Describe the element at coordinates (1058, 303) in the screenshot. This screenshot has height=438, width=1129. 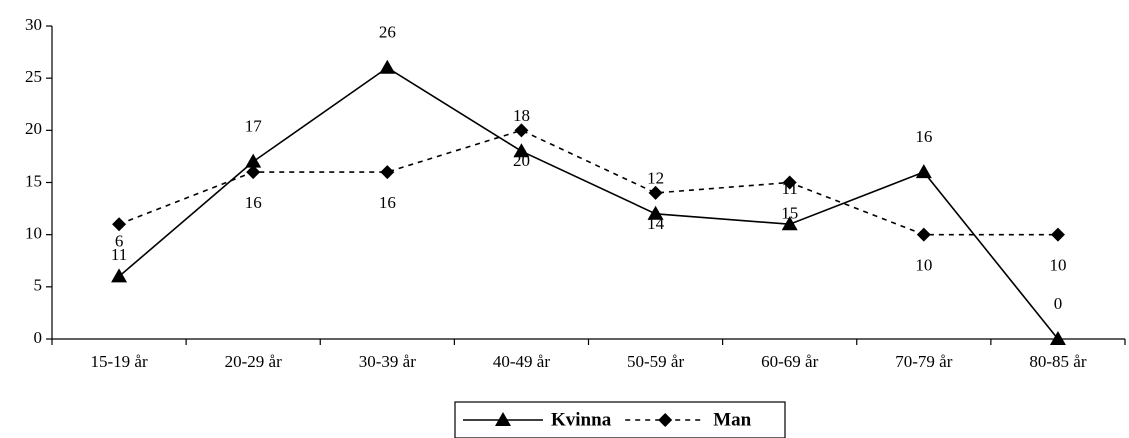
I see `data-label: 0` at that location.